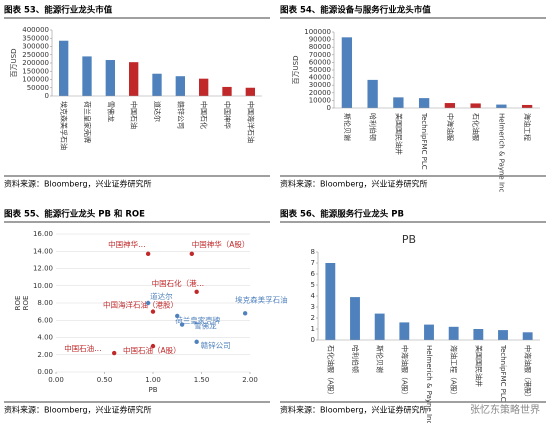  What do you see at coordinates (313, 252) in the screenshot?
I see `y-tick-label: 8` at bounding box center [313, 252].